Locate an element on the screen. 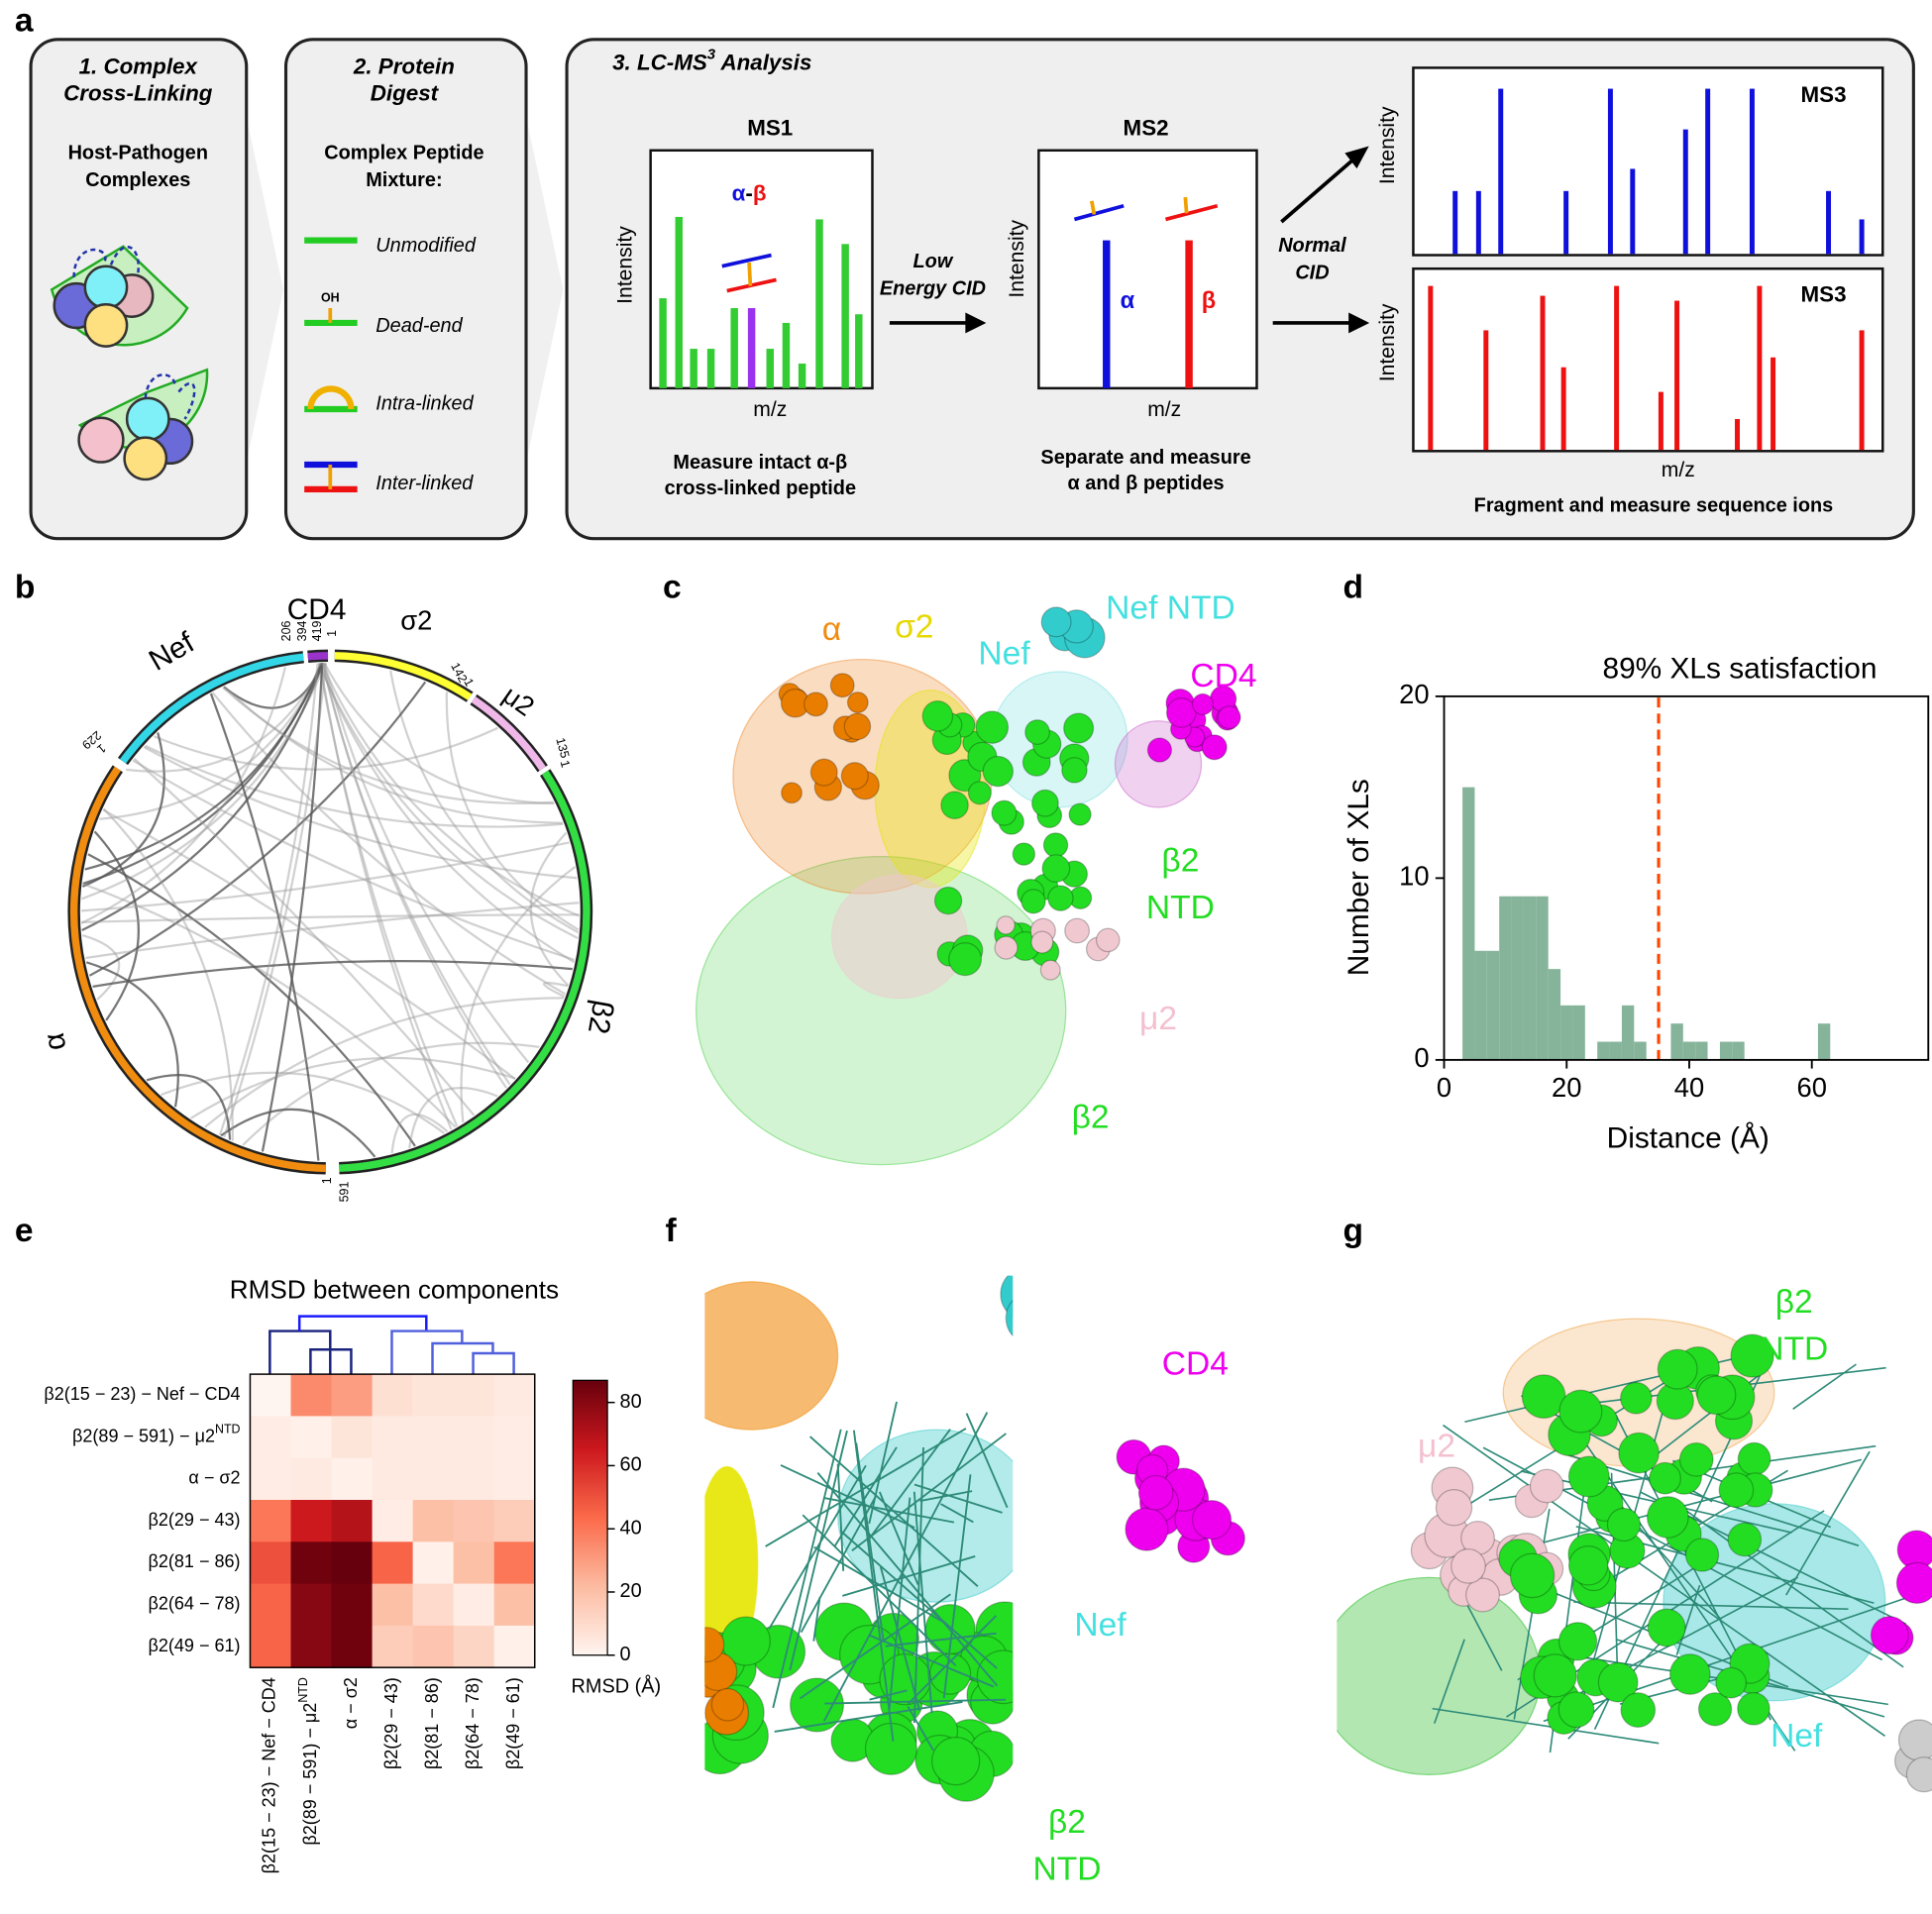 Image resolution: width=1932 pixels, height=1914 pixels. step-title: Digest is located at coordinates (406, 93).